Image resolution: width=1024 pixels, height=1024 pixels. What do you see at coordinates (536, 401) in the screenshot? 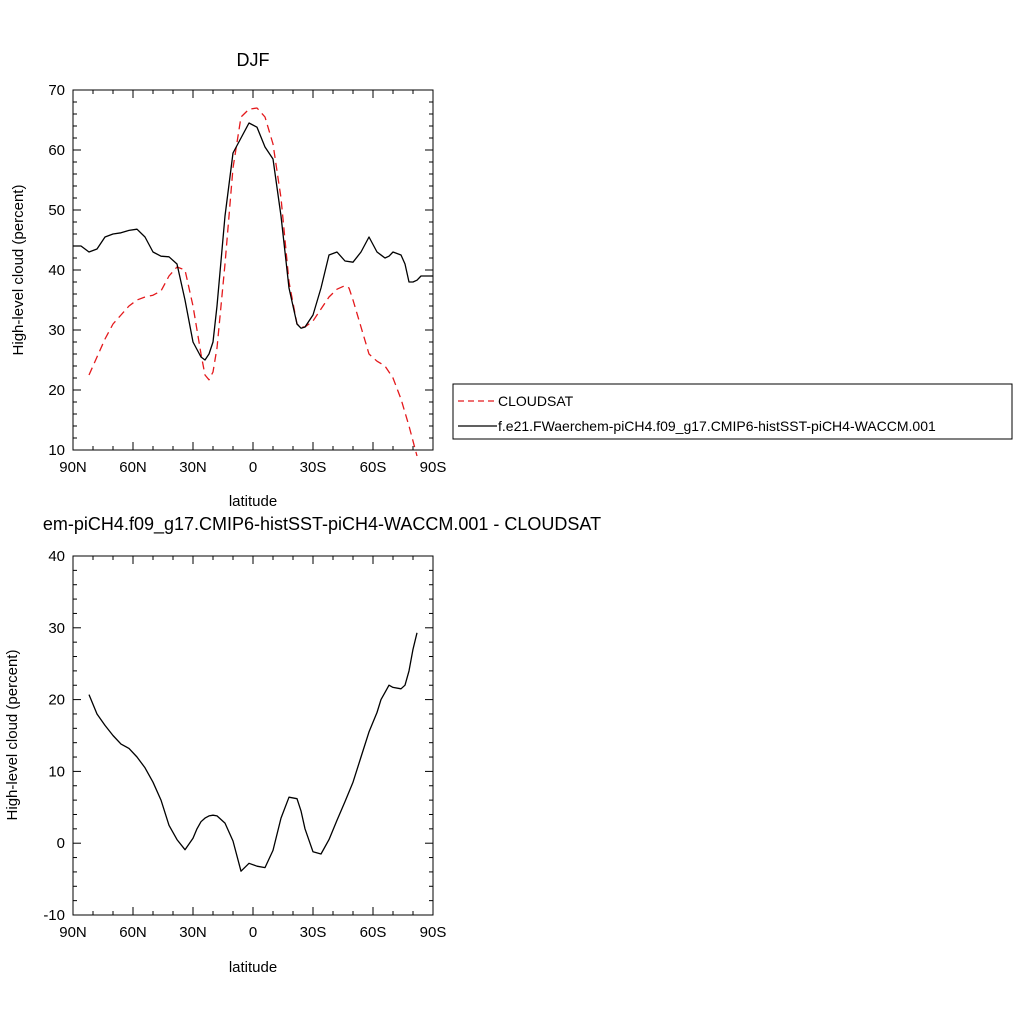
I see `legend-label-cloudsat: CLOUDSAT` at bounding box center [536, 401].